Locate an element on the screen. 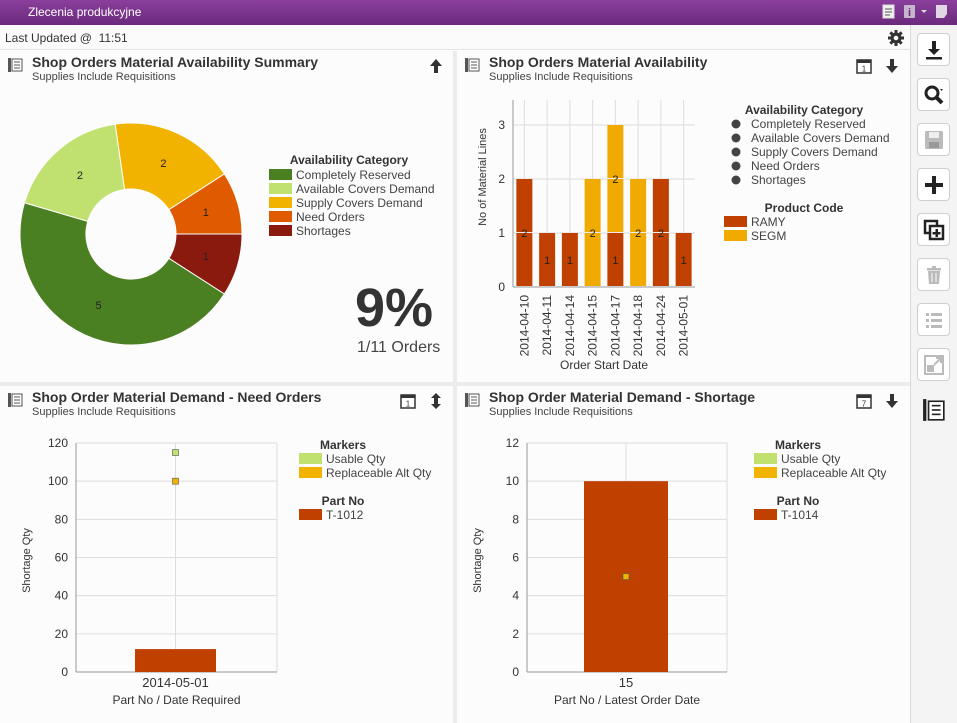 This screenshot has width=957, height=723. legend-marker is located at coordinates (736, 152).